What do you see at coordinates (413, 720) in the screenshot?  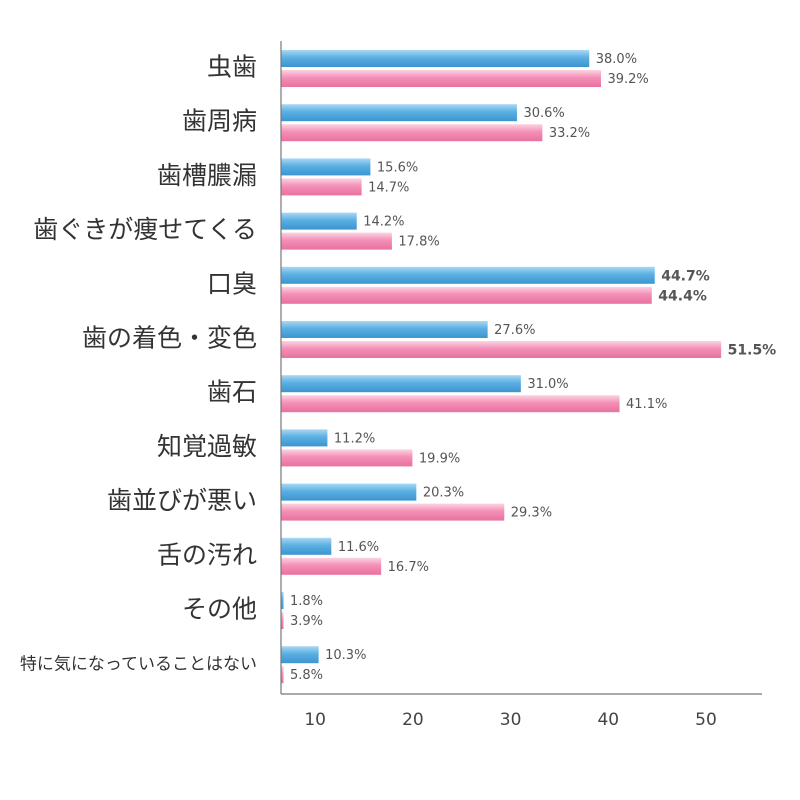 I see `x-tick-label: 20` at bounding box center [413, 720].